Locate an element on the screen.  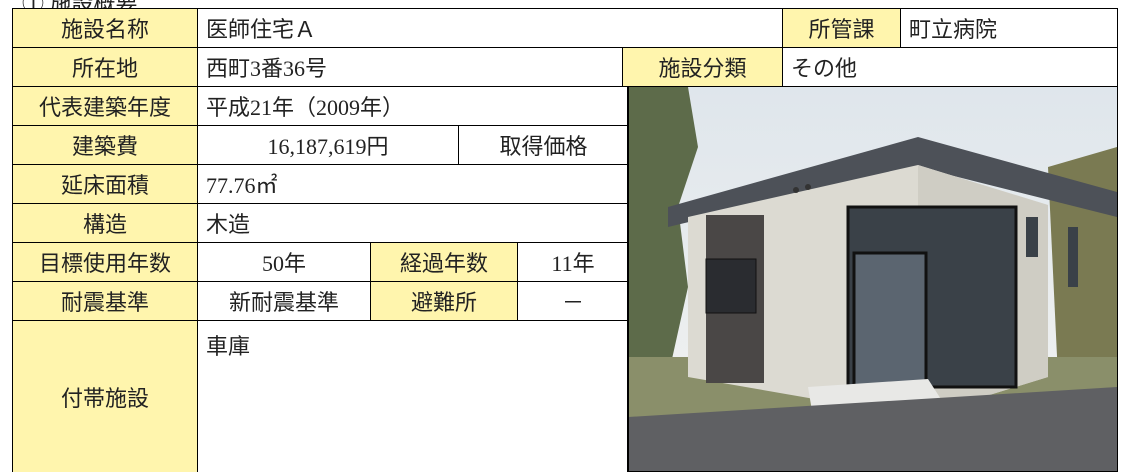
sub-label: 経過年数 is located at coordinates (444, 262).